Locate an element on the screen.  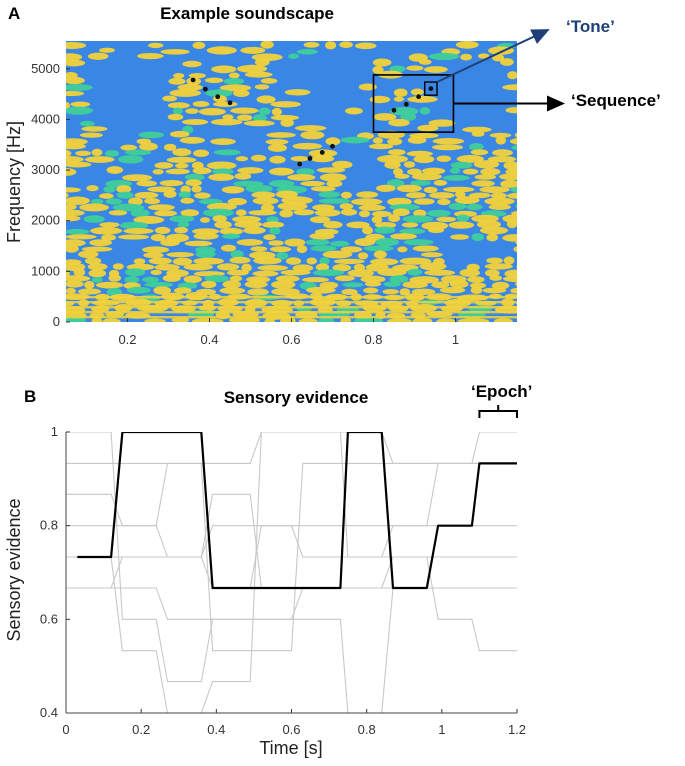
x-tick-label: 1.2 is located at coordinates (517, 729).